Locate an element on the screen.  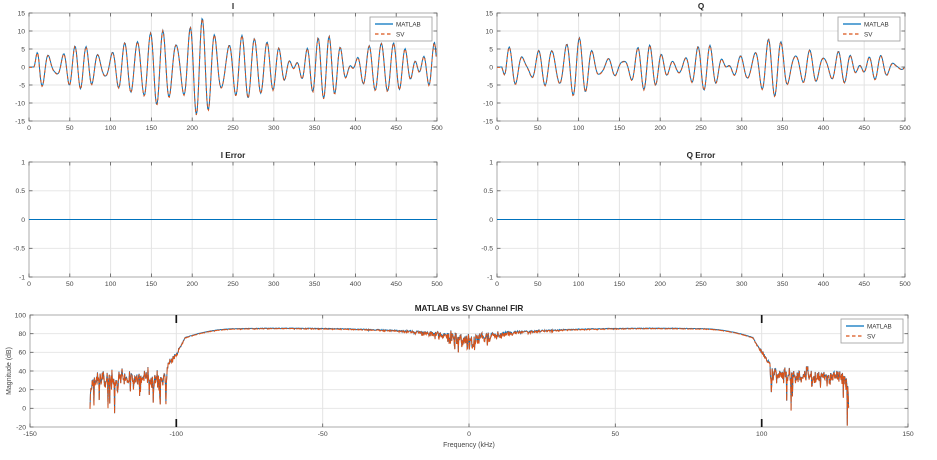
chart-title: MATLAB vs SV Channel FIR is located at coordinates (469, 308).